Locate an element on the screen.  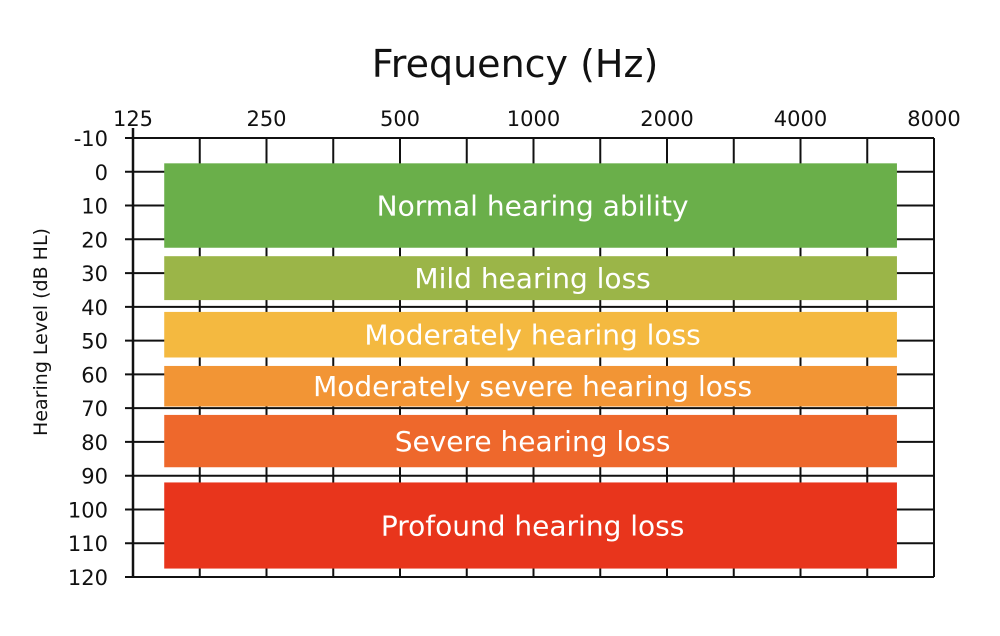
band-label: Severe hearing loss is located at coordinates (533, 441).